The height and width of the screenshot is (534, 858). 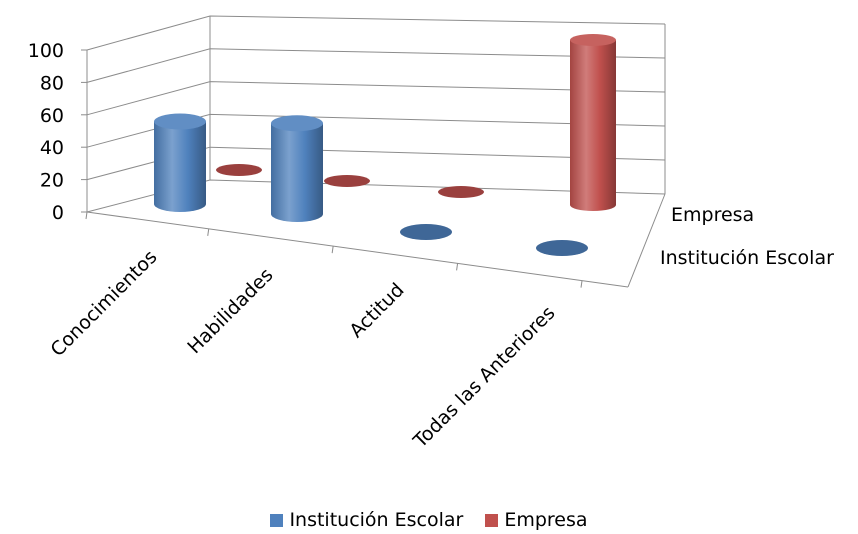 I want to click on category-label: Todas las Anteriores, so click(x=484, y=377).